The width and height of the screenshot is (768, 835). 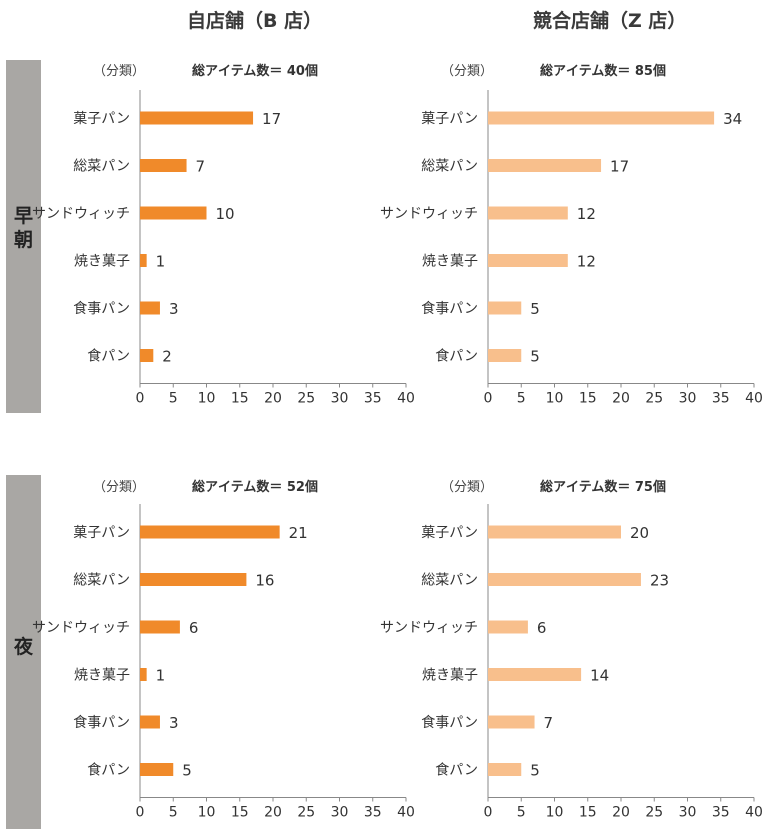 What do you see at coordinates (255, 71) in the screenshot?
I see `panel-header-total-items: 総アイテム数＝ 40個` at bounding box center [255, 71].